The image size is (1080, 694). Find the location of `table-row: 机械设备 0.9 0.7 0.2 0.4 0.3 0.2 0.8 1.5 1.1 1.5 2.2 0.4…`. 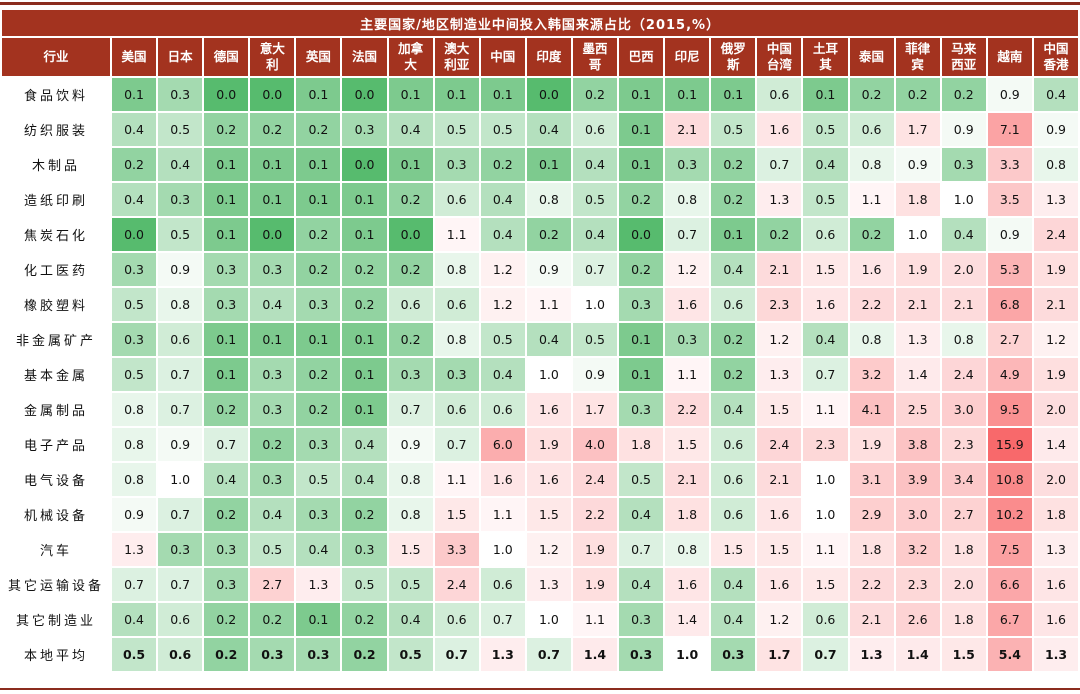

table-row: 机械设备 0.9 0.7 0.2 0.4 0.3 0.2 0.8 1.5 1.1 1.5 2.2 0.4… is located at coordinates (540, 514).